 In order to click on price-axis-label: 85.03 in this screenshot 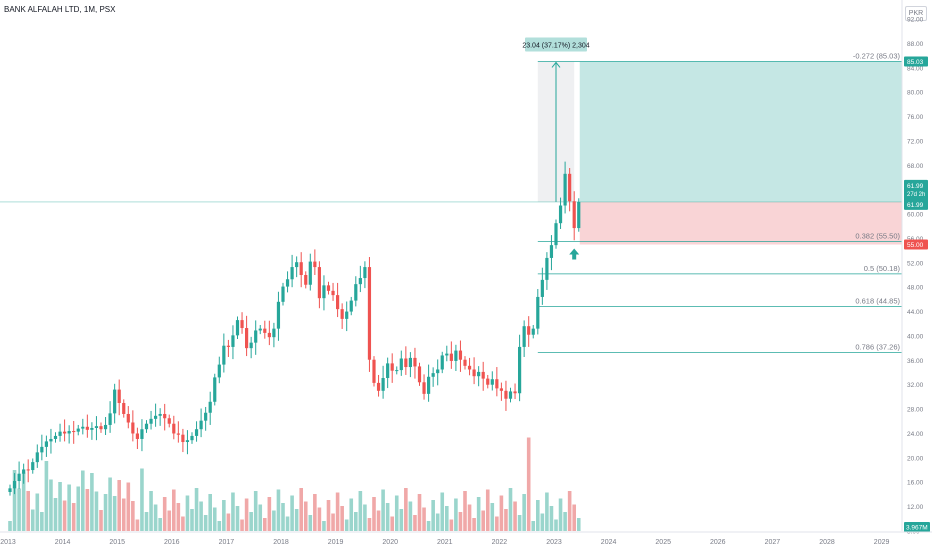, I will do `click(915, 62)`.